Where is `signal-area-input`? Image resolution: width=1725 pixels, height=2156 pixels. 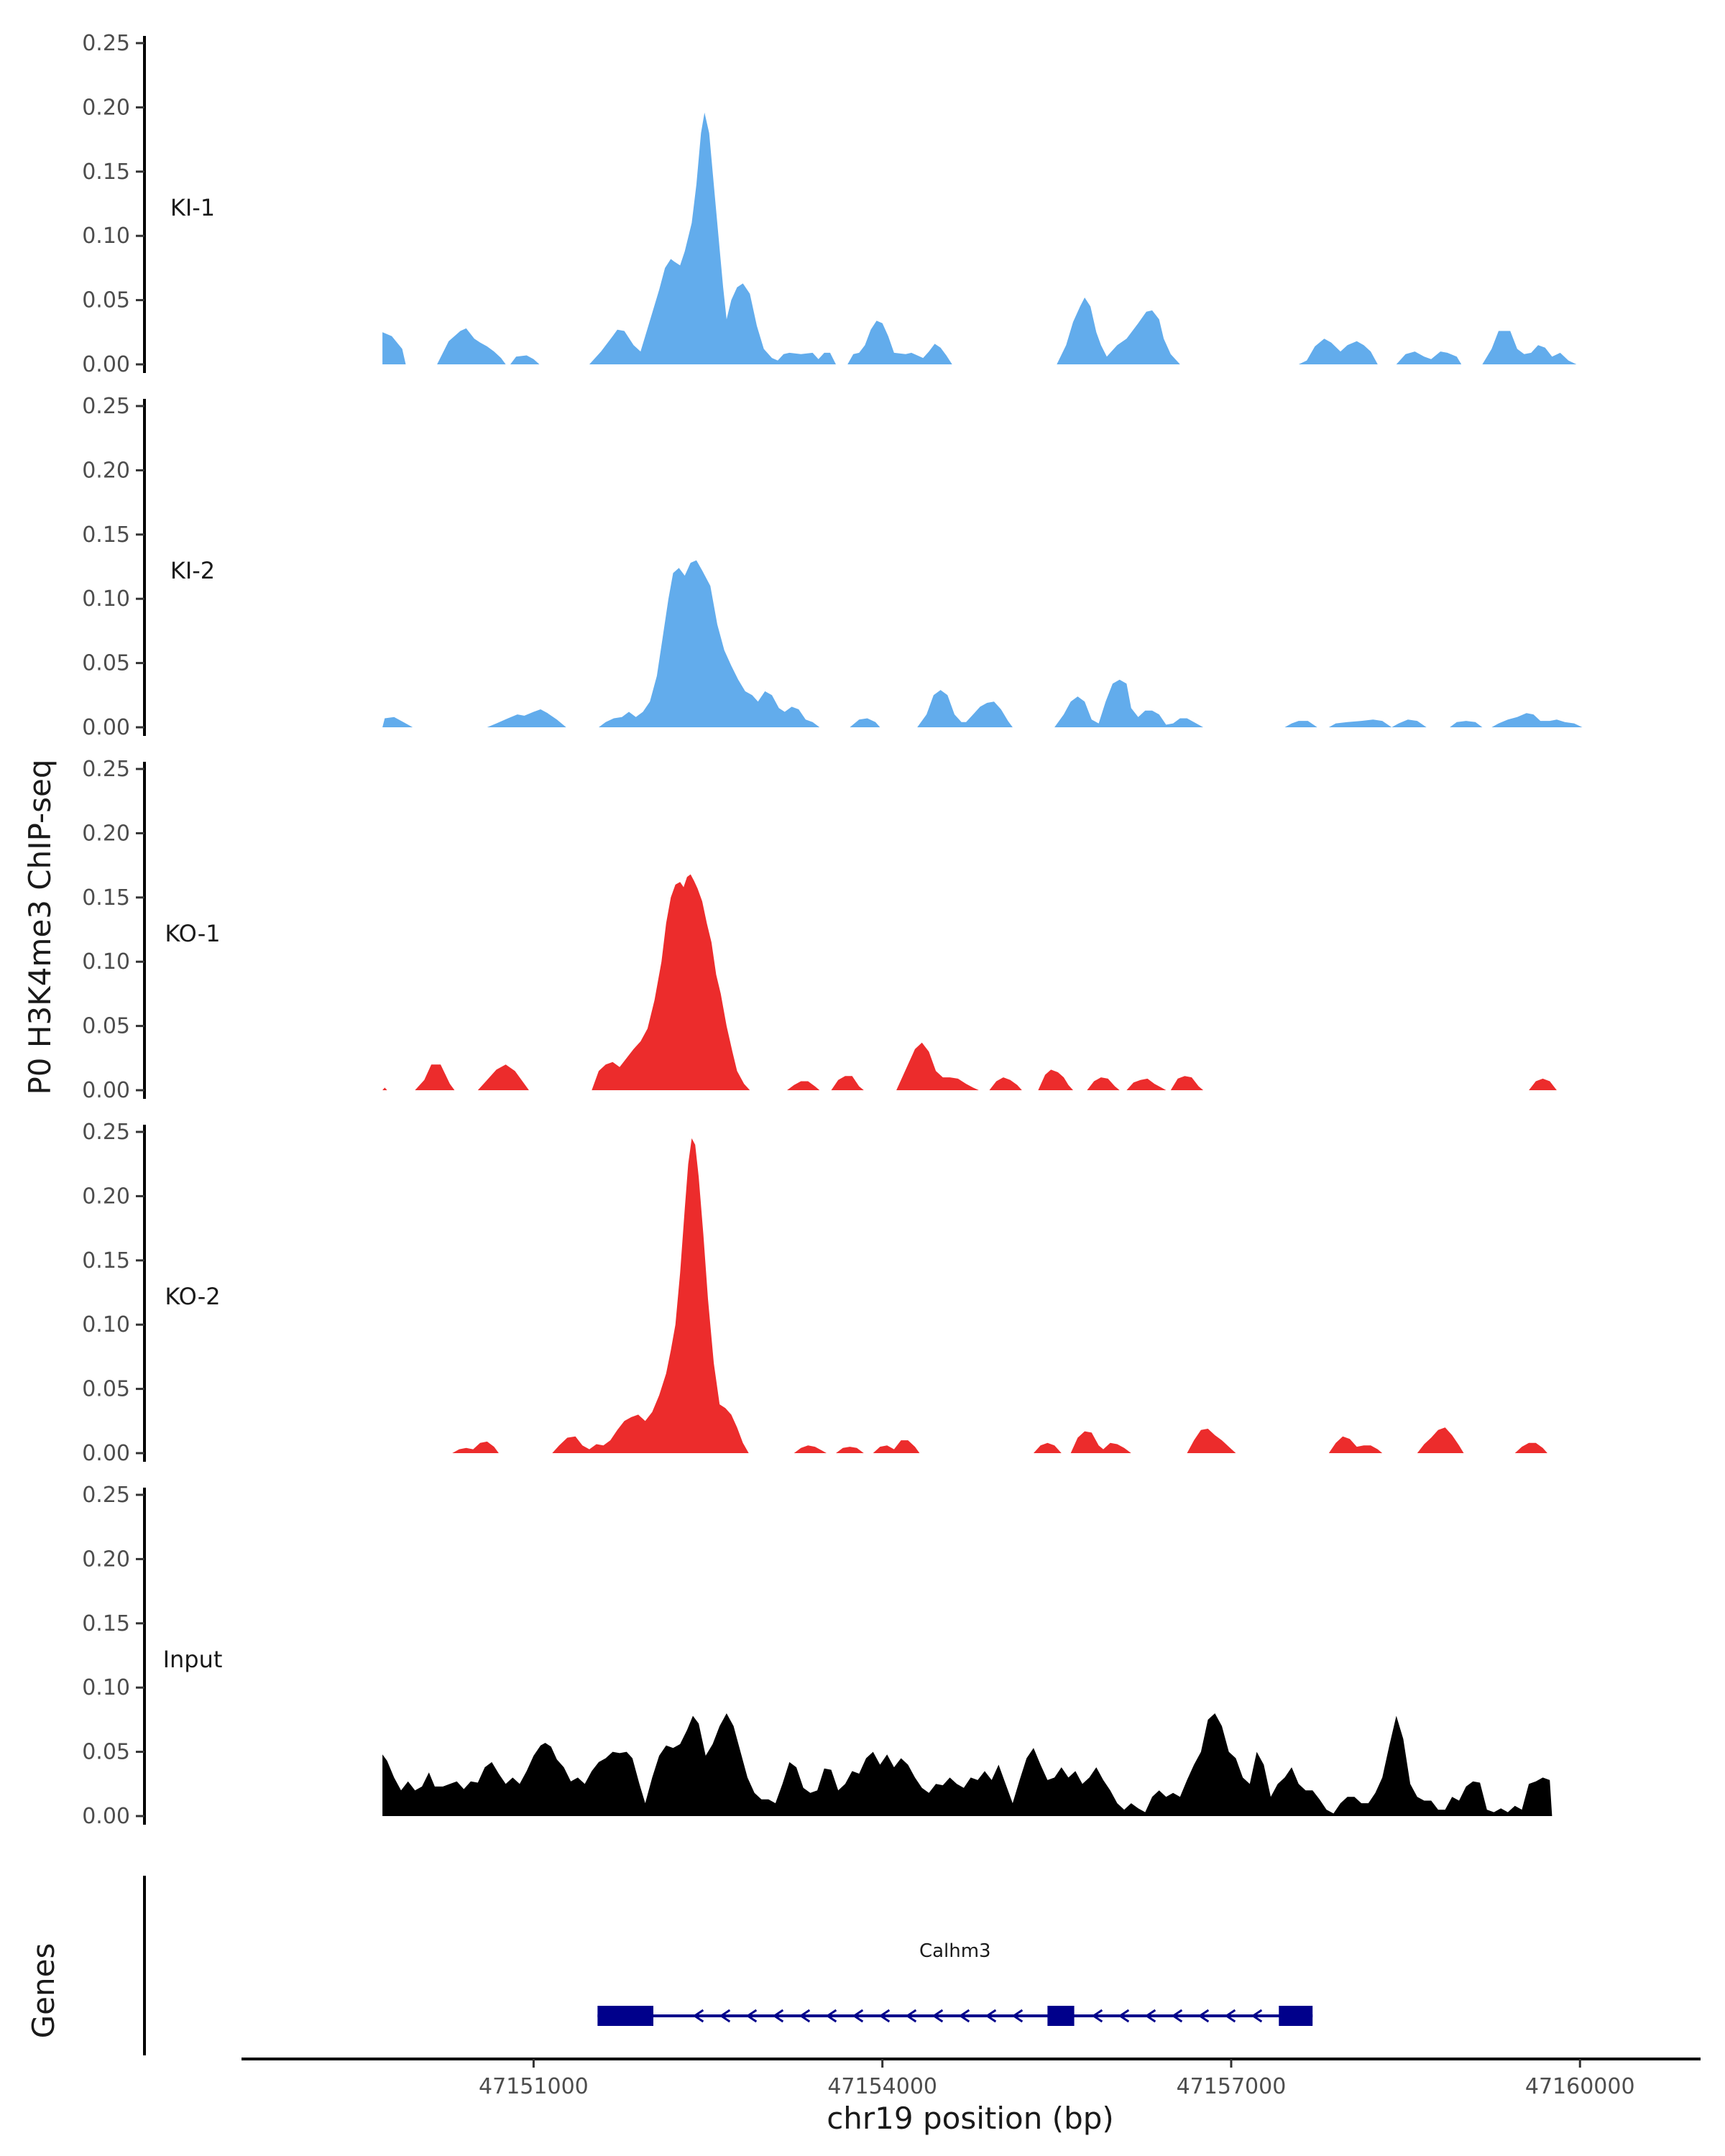
signal-area-input is located at coordinates (967, 1765).